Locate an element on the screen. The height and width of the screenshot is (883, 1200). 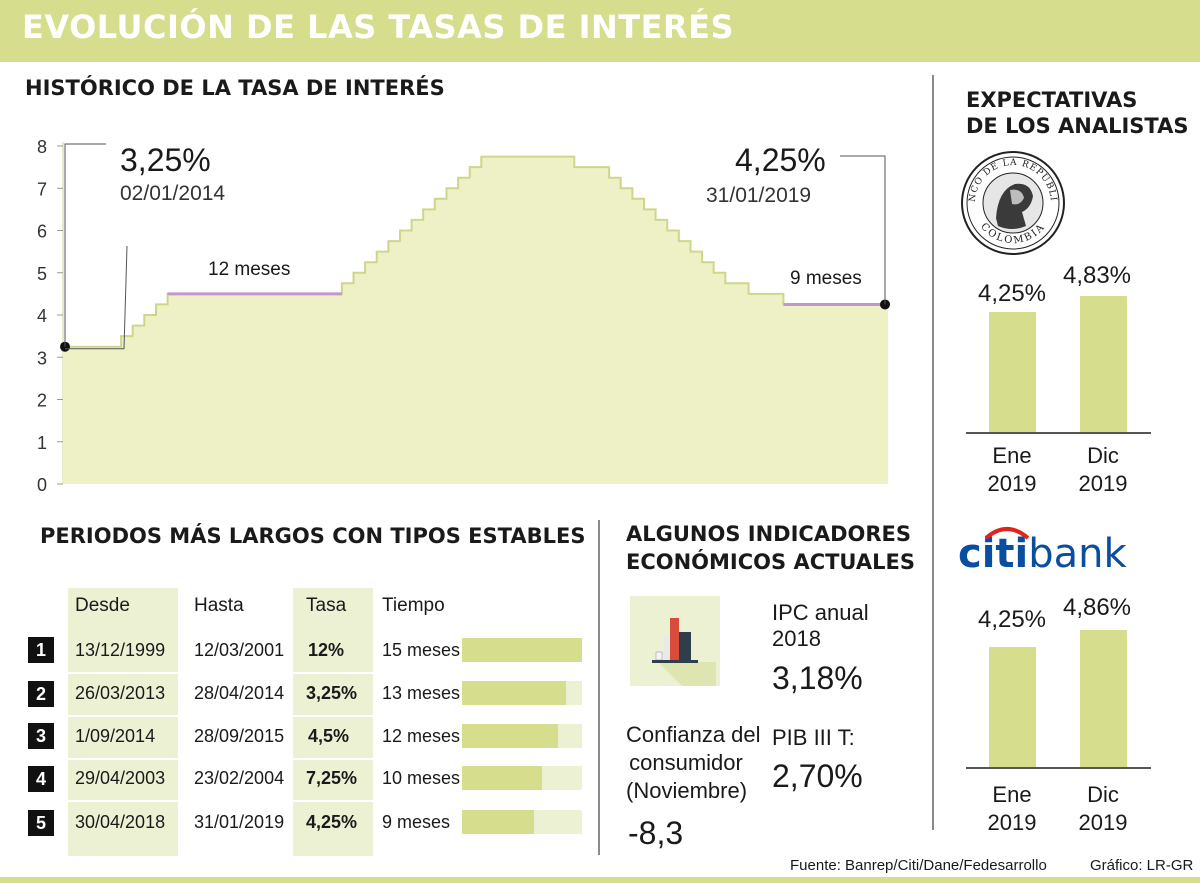
banrep-bar-dic is located at coordinates (1103, 363).